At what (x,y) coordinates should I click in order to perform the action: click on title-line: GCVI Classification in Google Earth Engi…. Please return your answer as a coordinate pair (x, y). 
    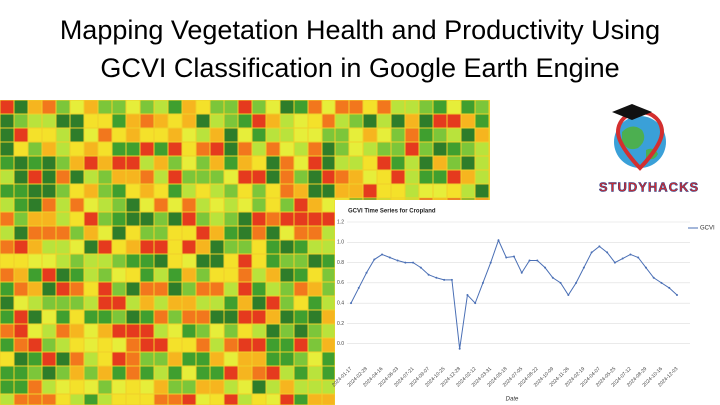
    Looking at the image, I should click on (359, 68).